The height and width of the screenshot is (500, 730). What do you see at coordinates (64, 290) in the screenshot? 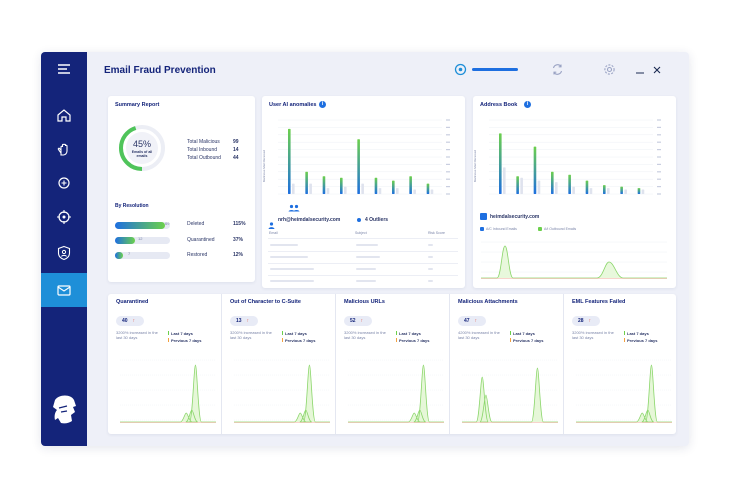
I see `email-shield-icon` at bounding box center [64, 290].